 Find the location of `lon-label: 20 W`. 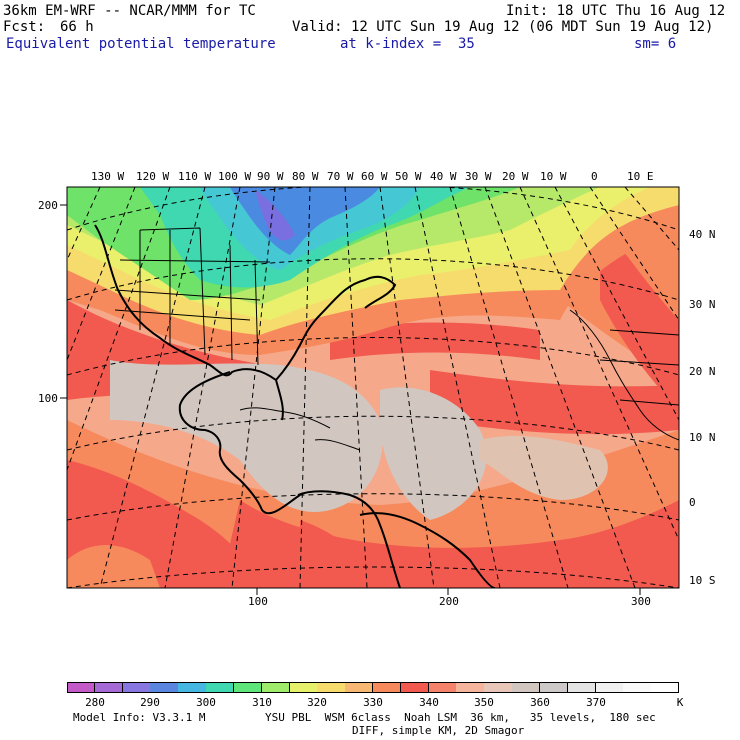

lon-label: 20 W is located at coordinates (515, 176).